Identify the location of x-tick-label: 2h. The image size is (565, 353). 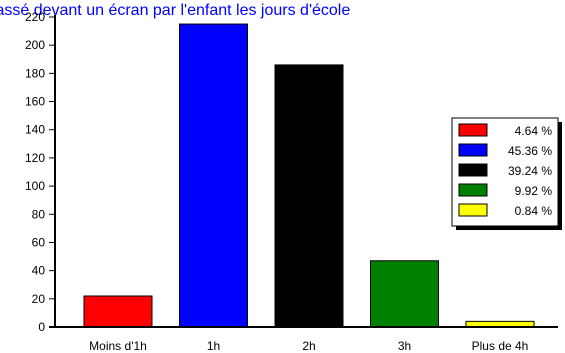
(308, 346).